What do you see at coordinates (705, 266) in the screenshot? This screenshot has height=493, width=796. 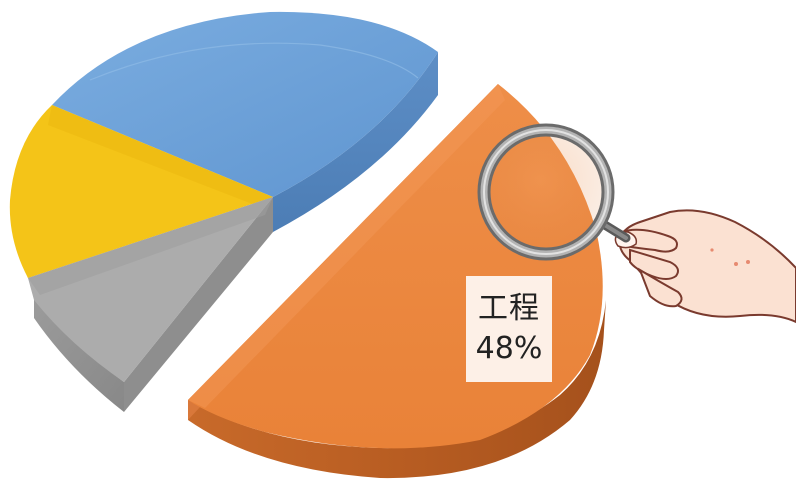 I see `hand-illustration` at bounding box center [705, 266].